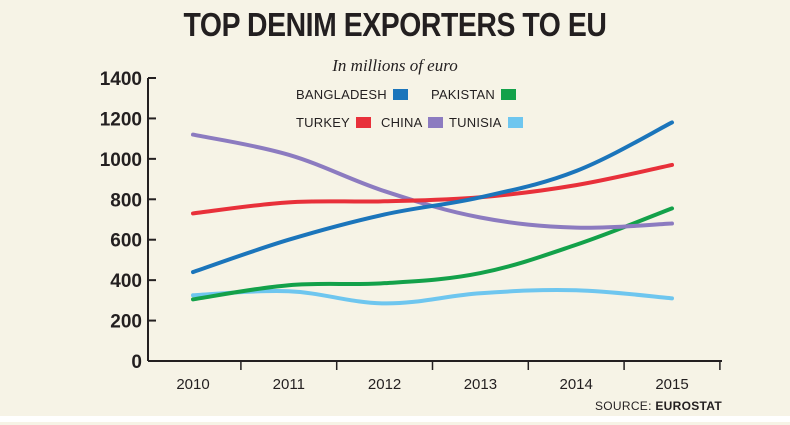 This screenshot has width=790, height=425. I want to click on legend-swatch-tunisia, so click(515, 122).